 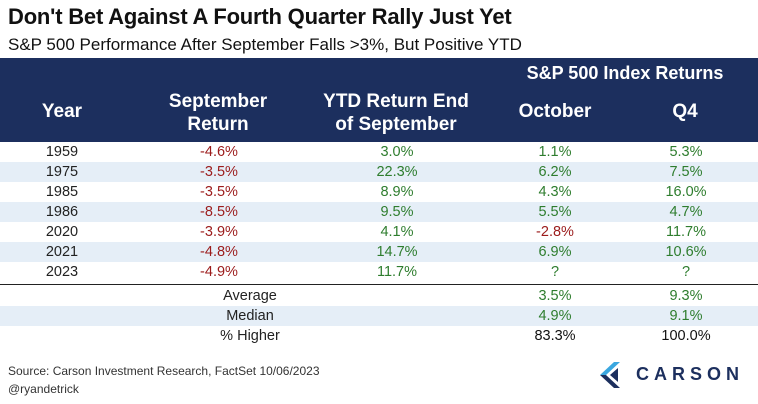 I want to click on stat-q4: 9.1%, so click(x=686, y=316).